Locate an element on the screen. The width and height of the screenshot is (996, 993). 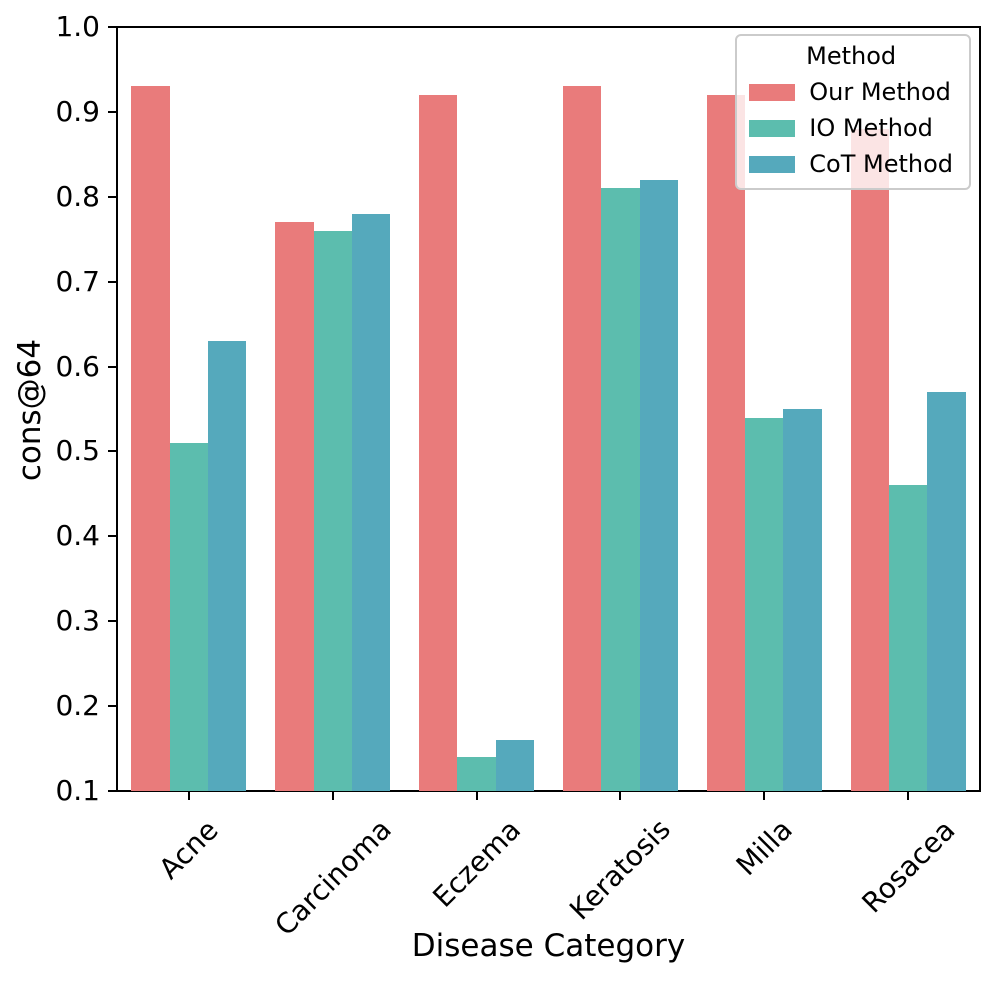
y-tick-label: 0.7 is located at coordinates (77, 281).